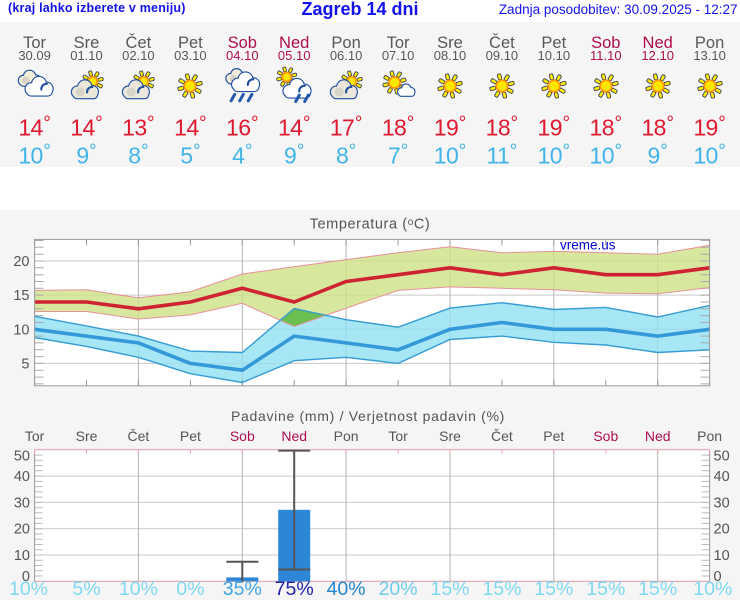  I want to click on svg-text: vreme.us, so click(588, 245).